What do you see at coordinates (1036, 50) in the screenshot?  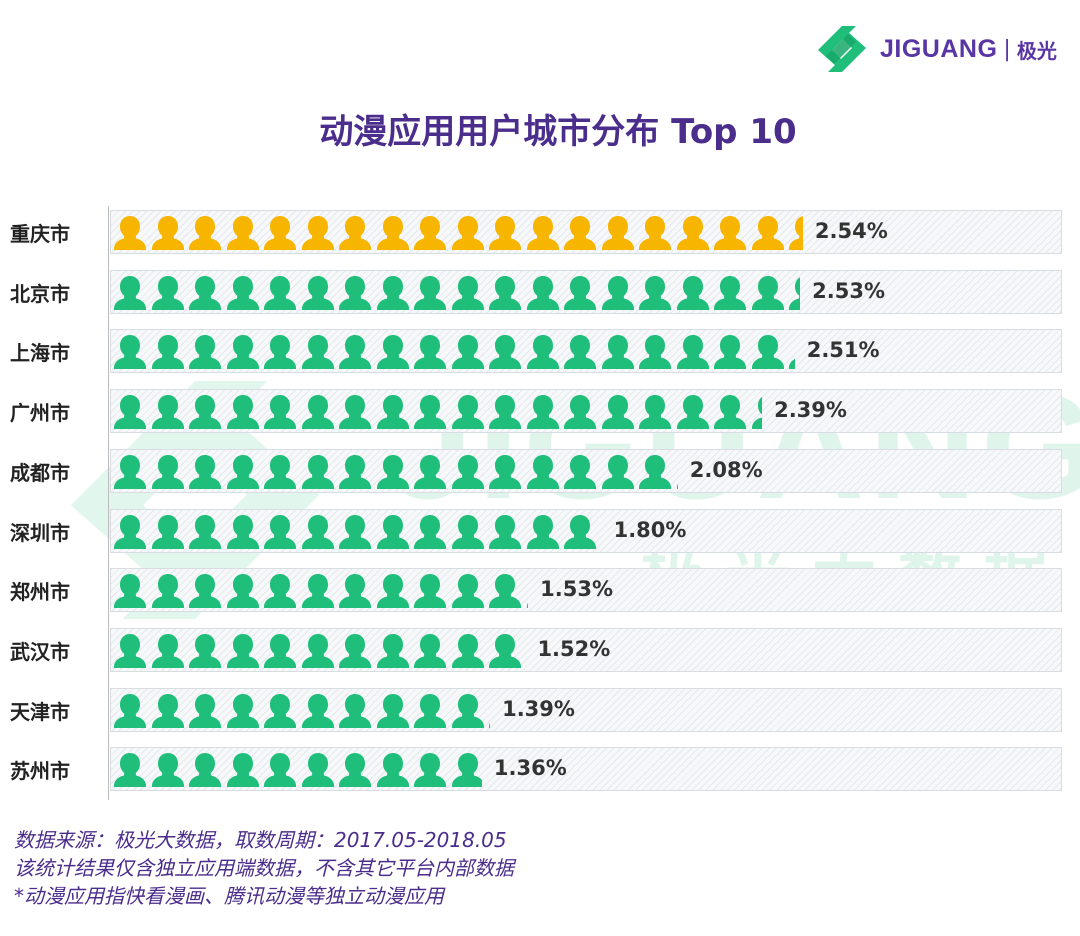 I see `logo-cn-text: 极光` at bounding box center [1036, 50].